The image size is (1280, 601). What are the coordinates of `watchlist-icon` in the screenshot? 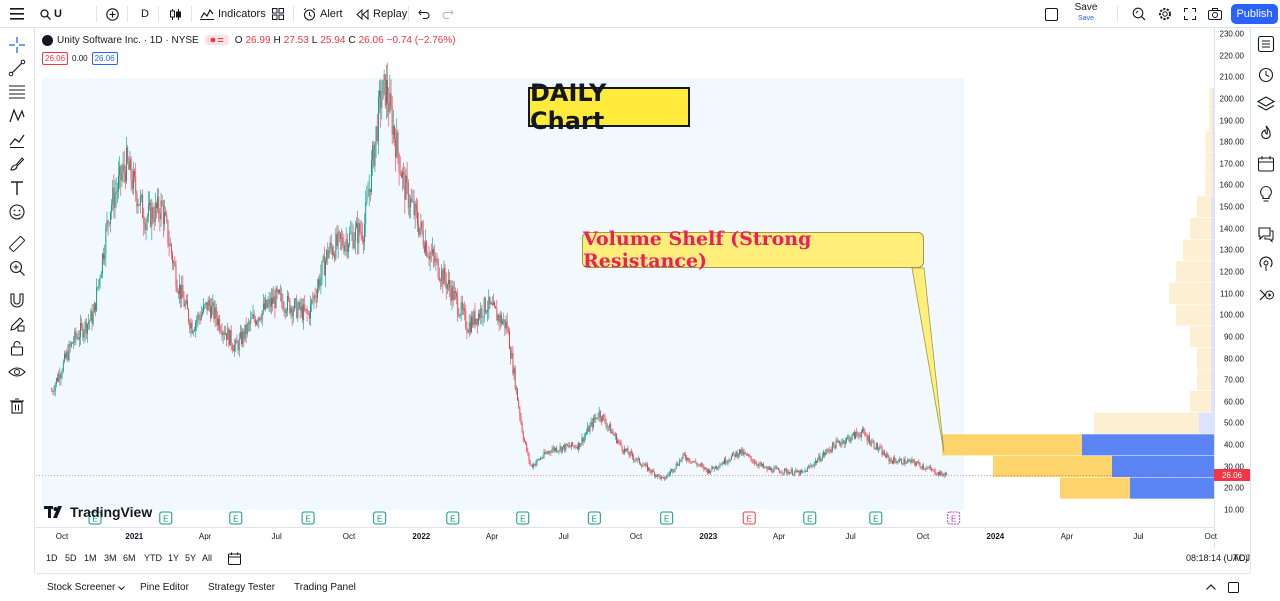 It's located at (1266, 44).